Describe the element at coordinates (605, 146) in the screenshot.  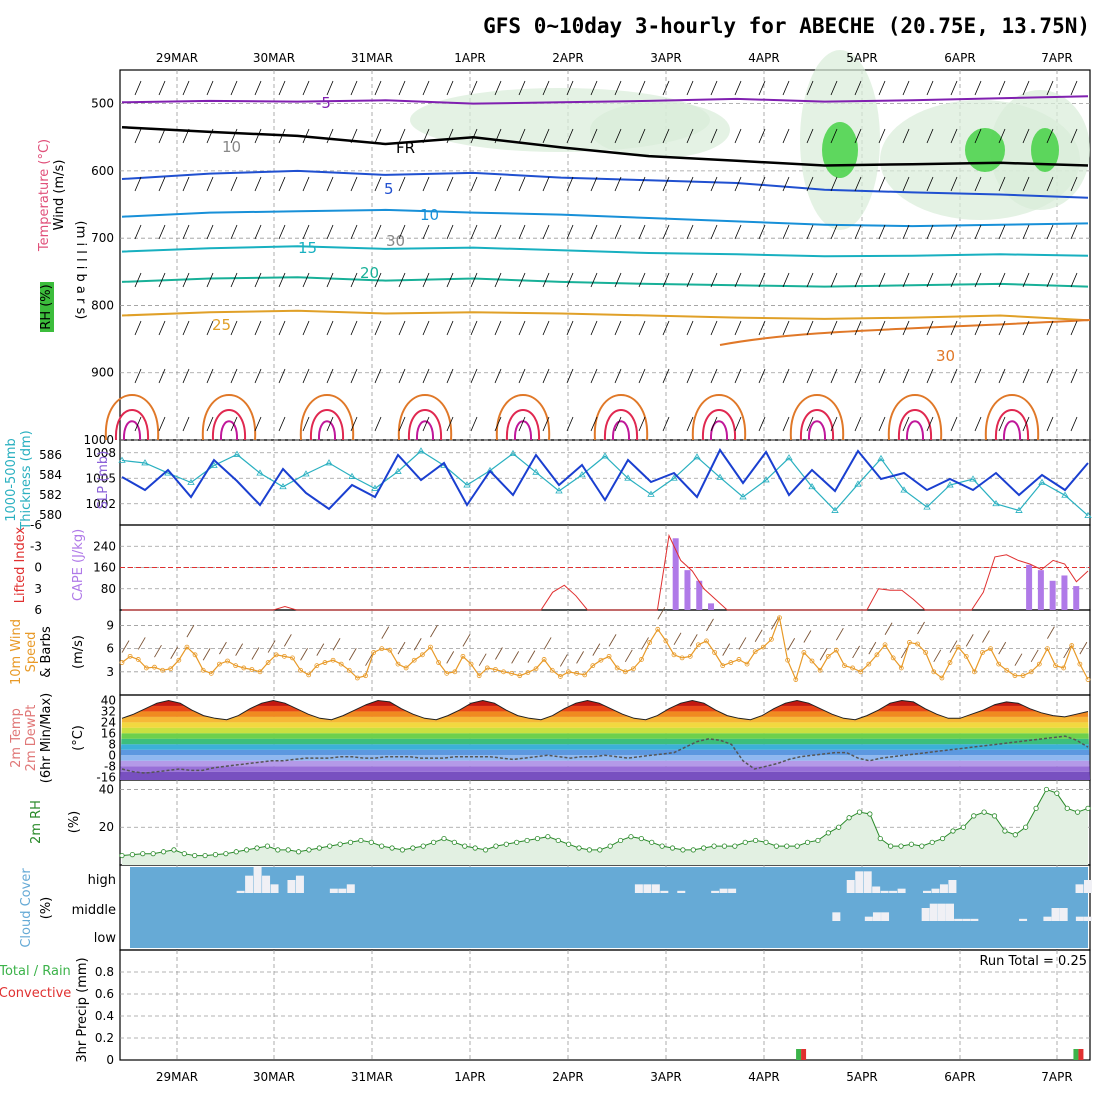
I see `isotherm-FR` at that location.